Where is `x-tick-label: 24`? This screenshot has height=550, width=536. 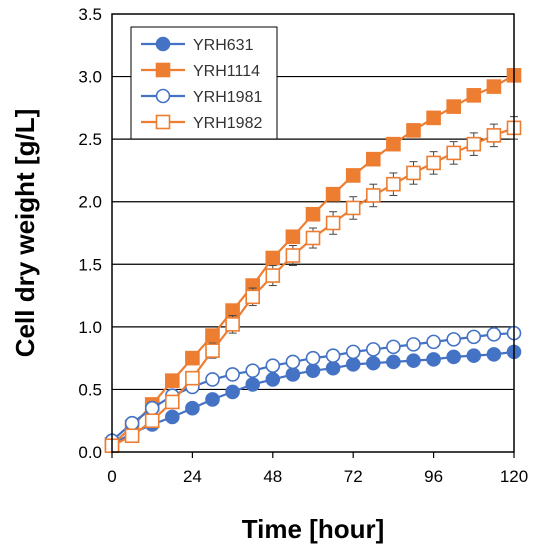 x-tick-label: 24 is located at coordinates (192, 476).